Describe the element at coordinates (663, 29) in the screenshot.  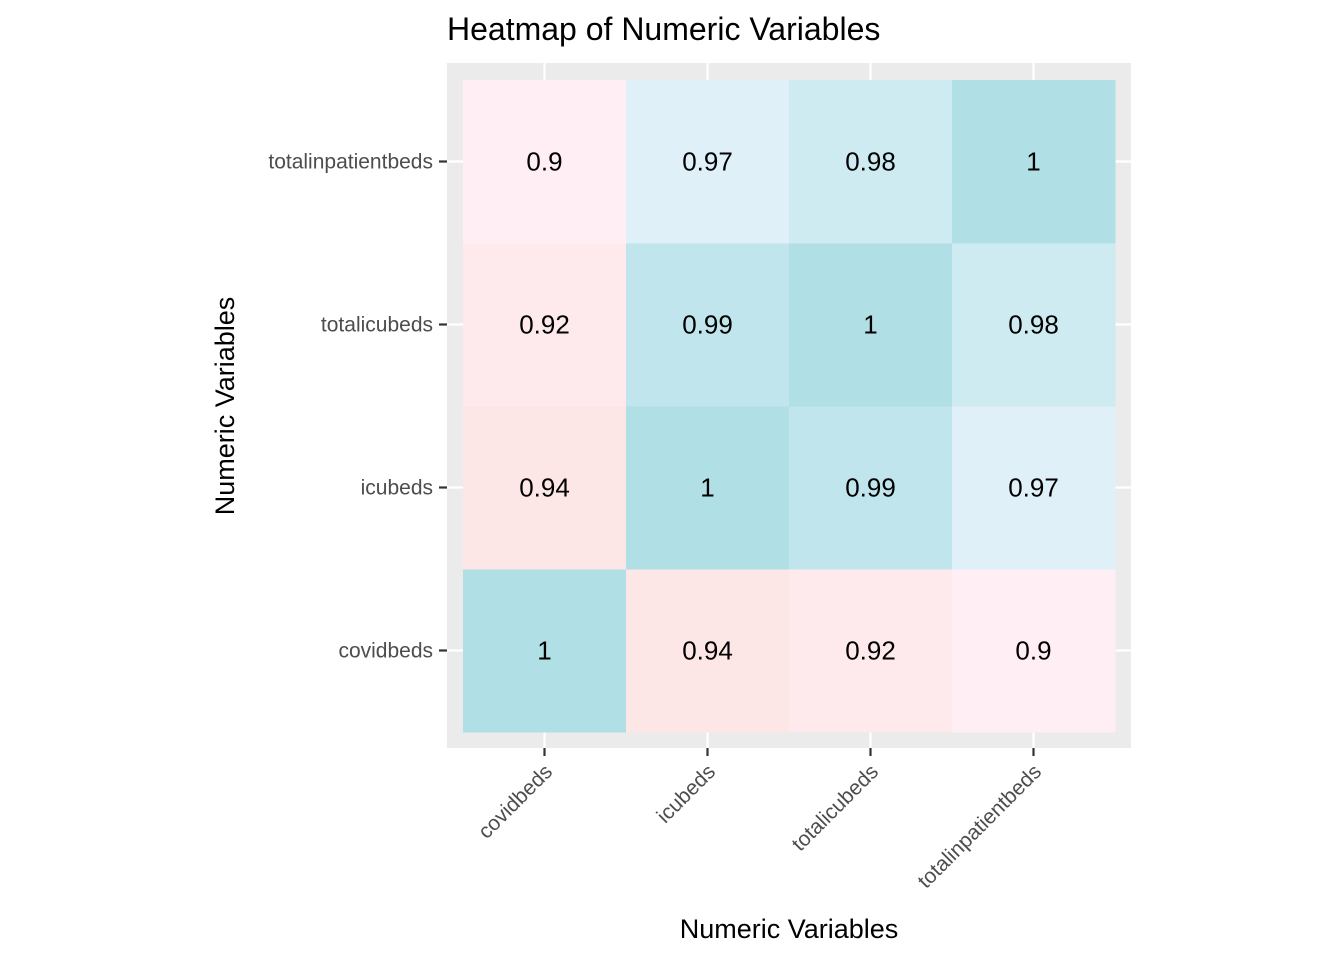
I see `chart-title: Heatmap of Numeric Variables` at that location.